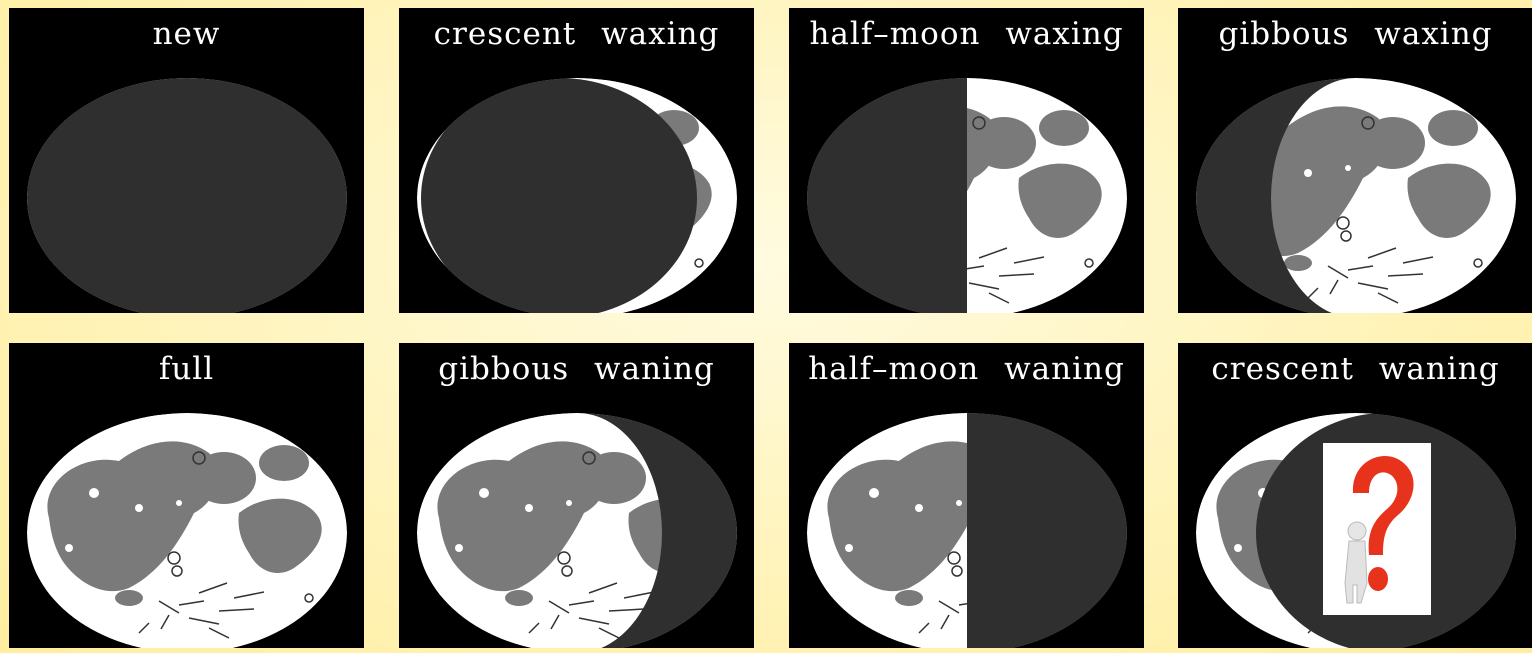 This screenshot has height=653, width=1532. I want to click on moon-half-moon-waning-icon, so click(967, 530).